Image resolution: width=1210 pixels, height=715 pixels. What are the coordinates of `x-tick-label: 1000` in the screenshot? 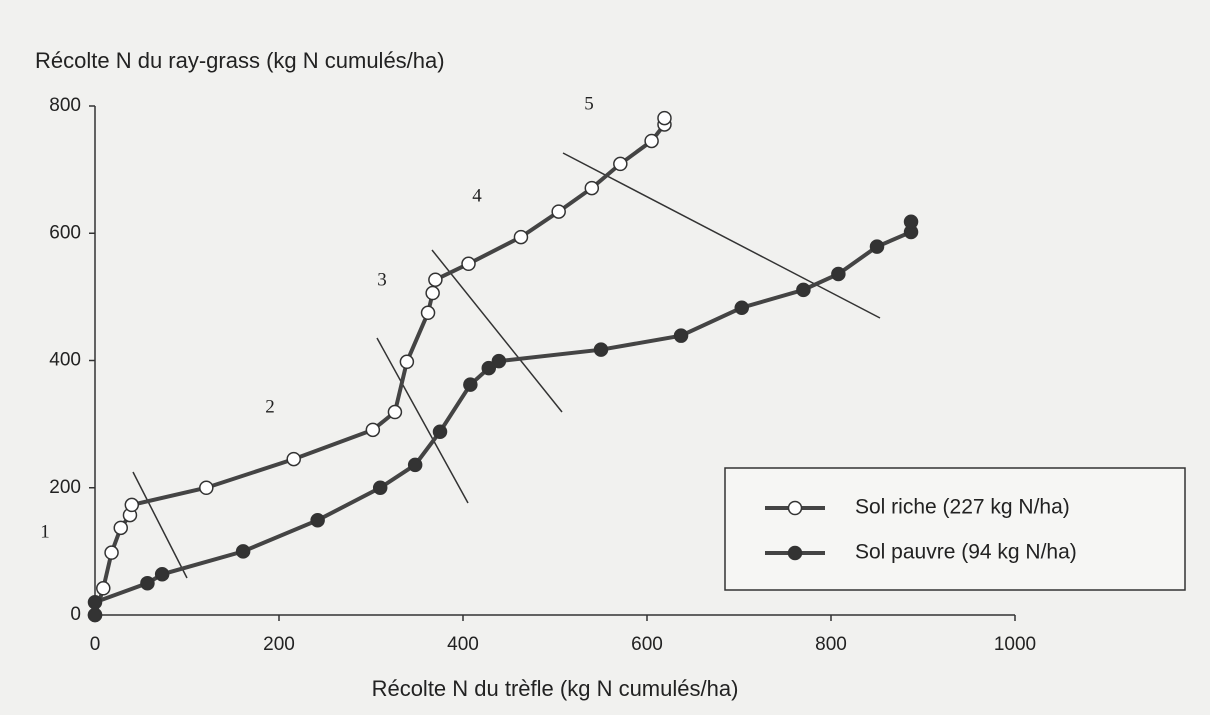 It's located at (1015, 644).